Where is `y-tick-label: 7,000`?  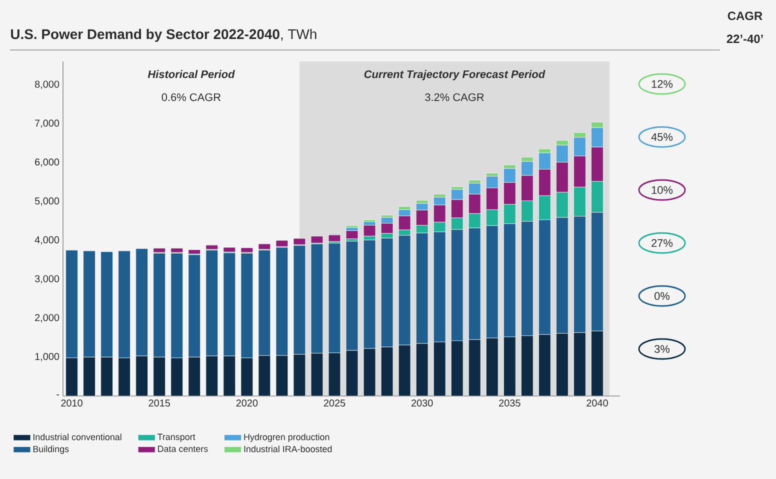
y-tick-label: 7,000 is located at coordinates (47, 124).